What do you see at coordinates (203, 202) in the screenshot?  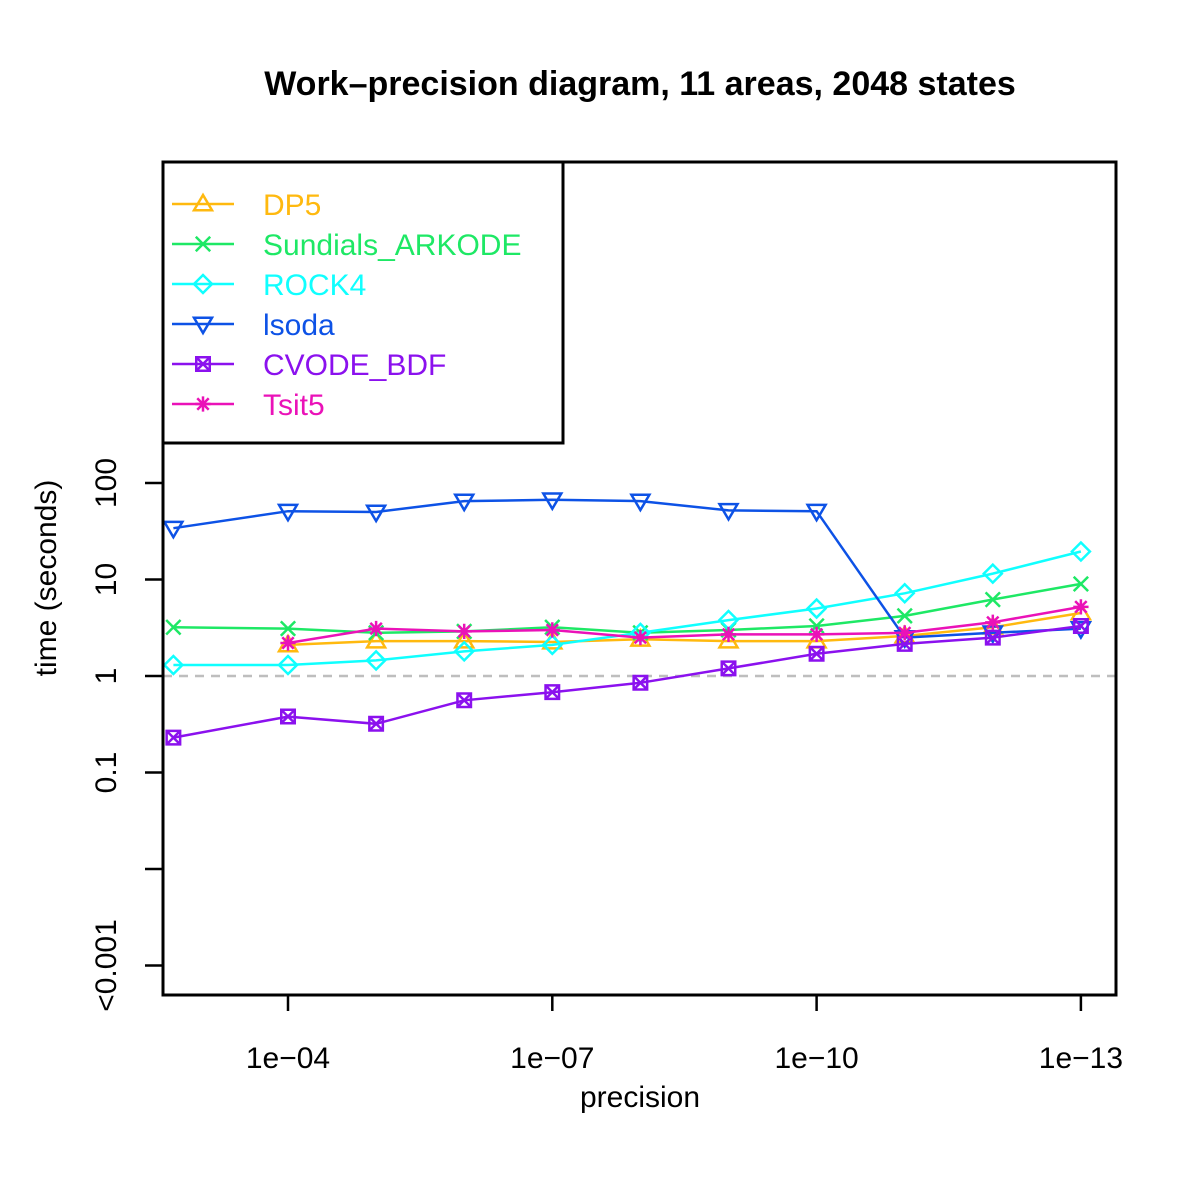 I see `legend-marker-dp5` at bounding box center [203, 202].